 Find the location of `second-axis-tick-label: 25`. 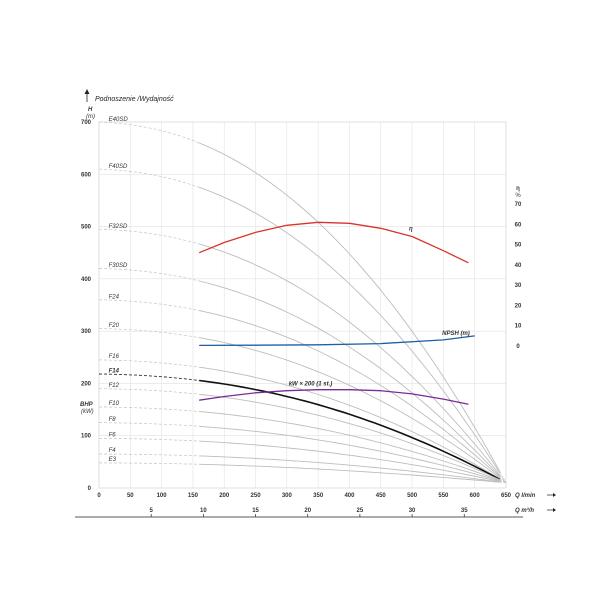

second-axis-tick-label: 25 is located at coordinates (360, 511).